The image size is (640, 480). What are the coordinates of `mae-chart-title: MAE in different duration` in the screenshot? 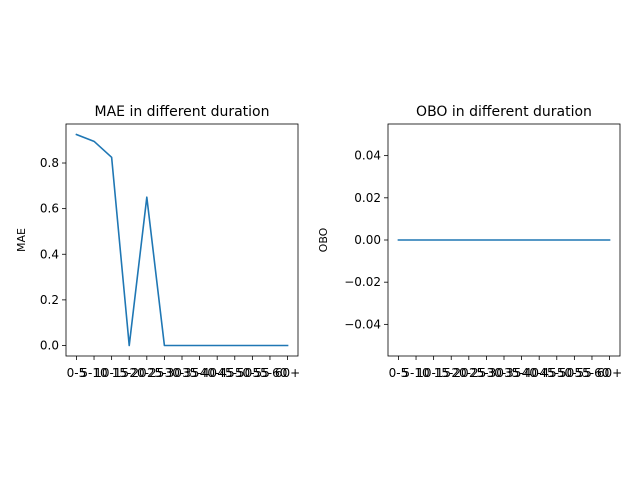 It's located at (182, 112).